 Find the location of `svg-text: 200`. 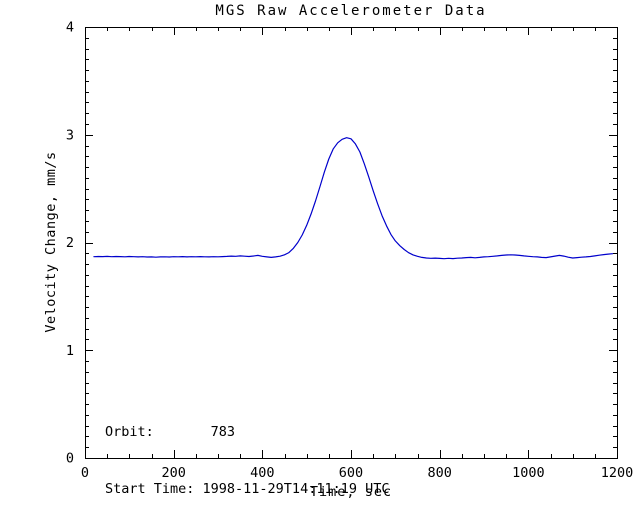

svg-text: 200 is located at coordinates (173, 473).